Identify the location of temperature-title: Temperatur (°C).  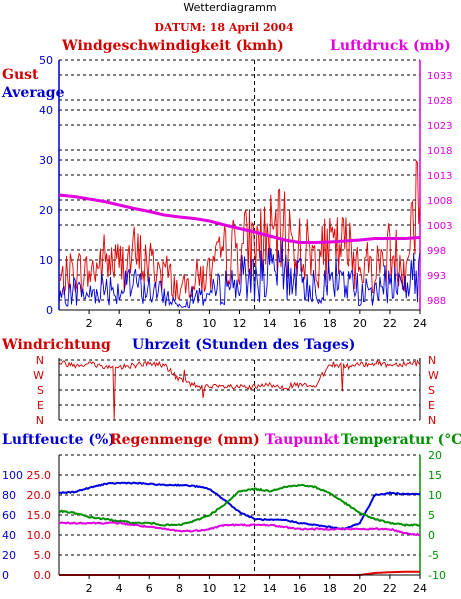
(401, 440).